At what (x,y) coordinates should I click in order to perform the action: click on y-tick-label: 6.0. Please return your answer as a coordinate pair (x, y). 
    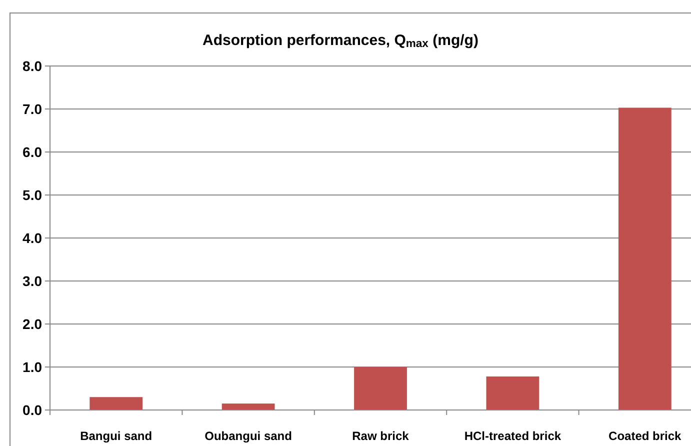
    Looking at the image, I should click on (32, 152).